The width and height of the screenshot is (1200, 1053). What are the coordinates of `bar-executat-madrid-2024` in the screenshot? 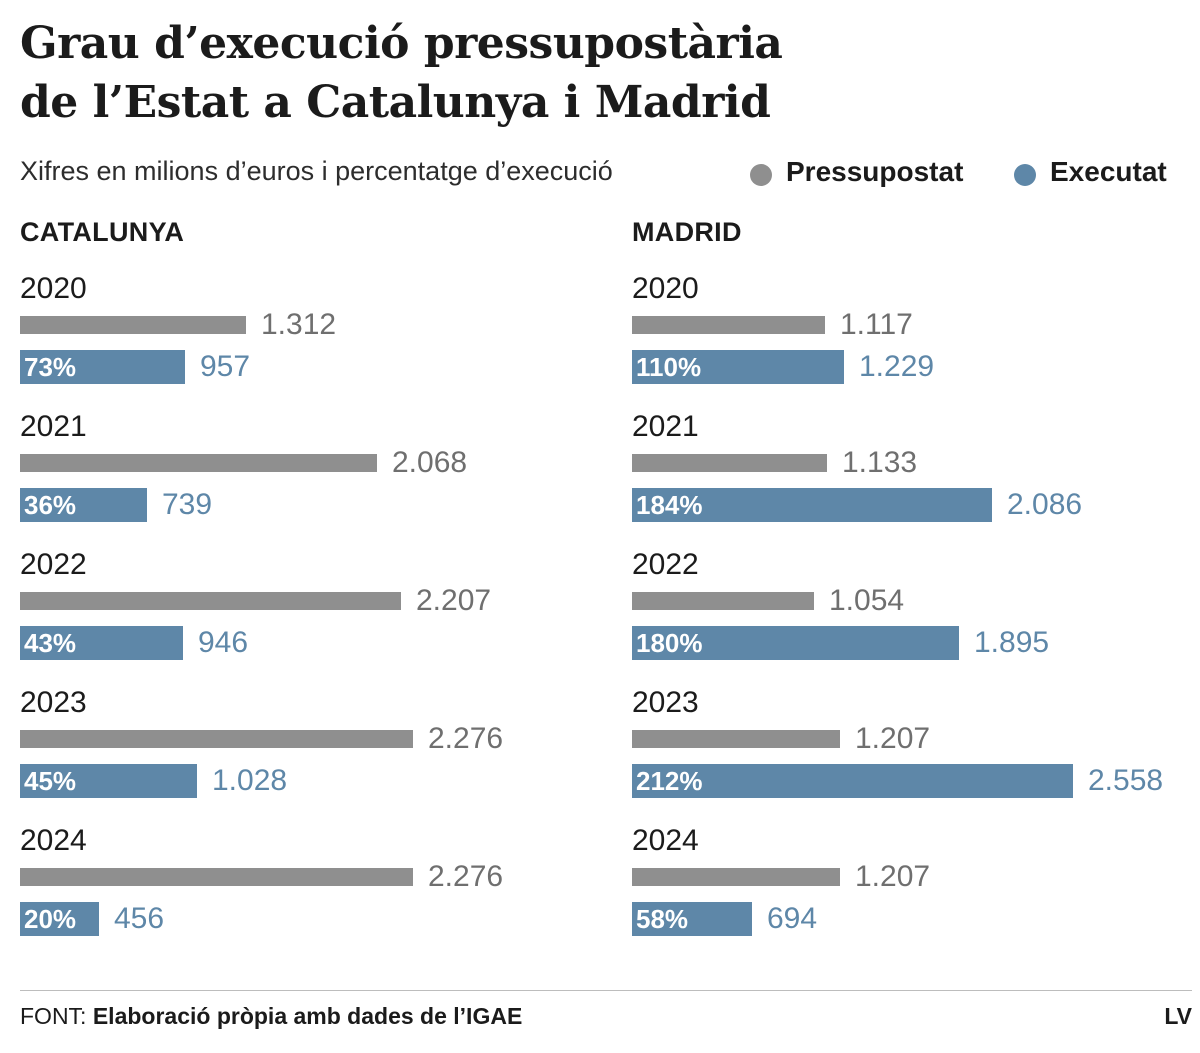 It's located at (692, 919).